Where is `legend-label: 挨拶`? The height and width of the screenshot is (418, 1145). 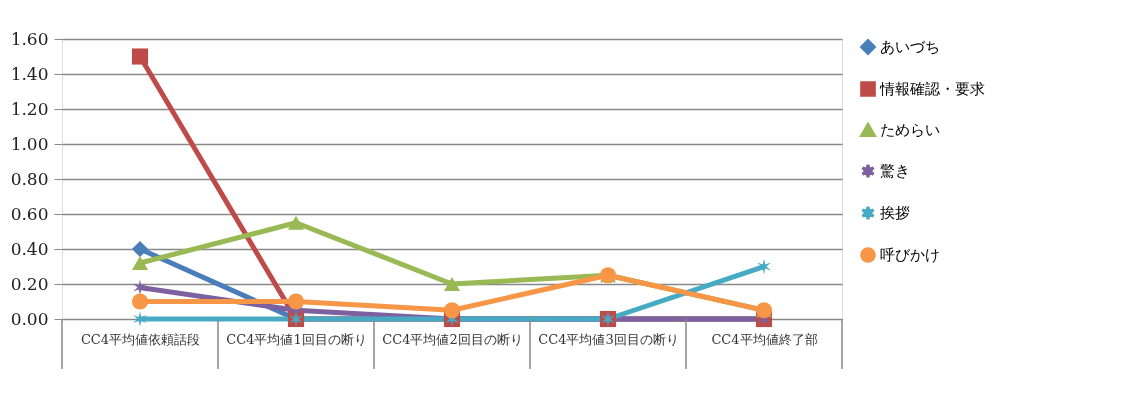
legend-label: 挨拶 is located at coordinates (895, 213).